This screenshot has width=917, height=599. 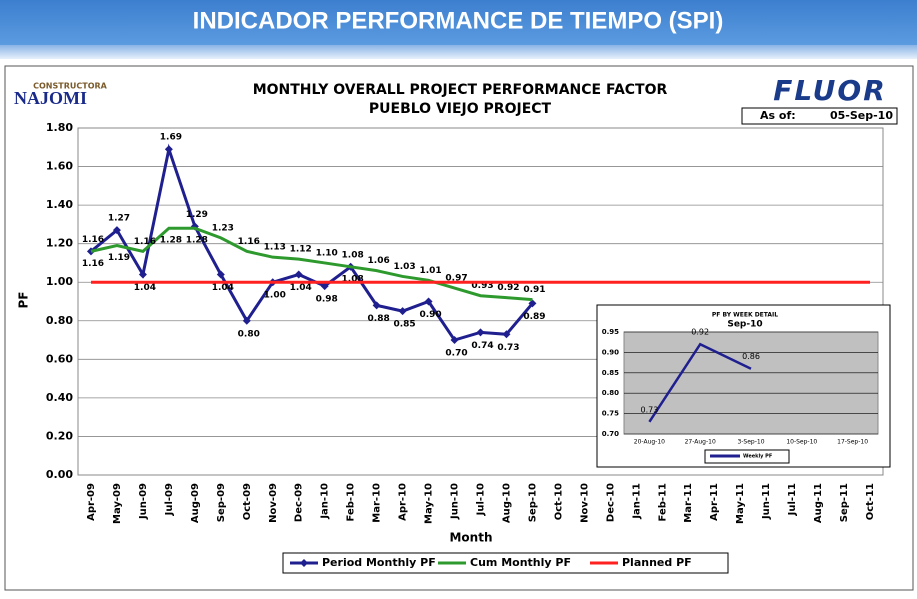 What do you see at coordinates (456, 279) in the screenshot?
I see `value-label: 0.97` at bounding box center [456, 279].